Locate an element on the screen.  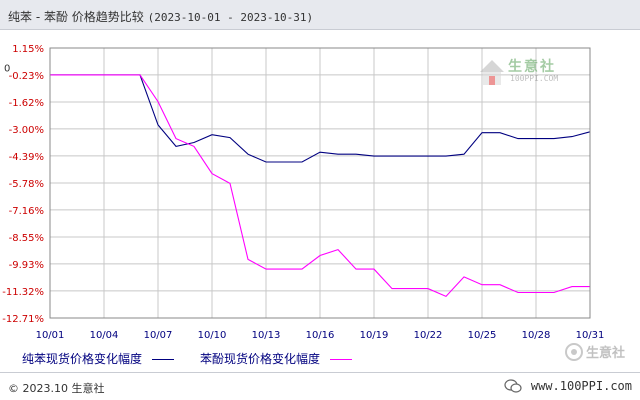
y-tick-label: -3.00% is located at coordinates (26, 130).